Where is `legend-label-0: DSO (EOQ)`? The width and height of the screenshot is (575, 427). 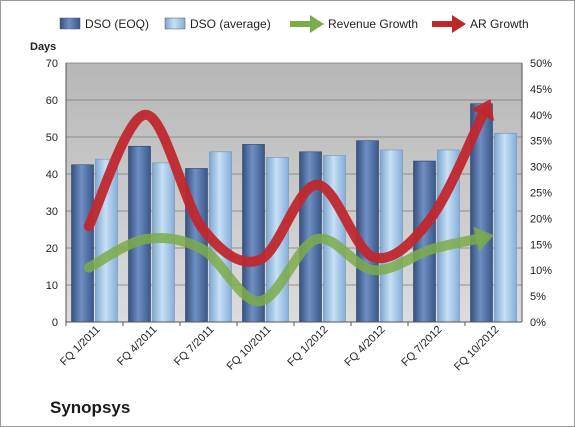
legend-label-0: DSO (EOQ) is located at coordinates (117, 24).